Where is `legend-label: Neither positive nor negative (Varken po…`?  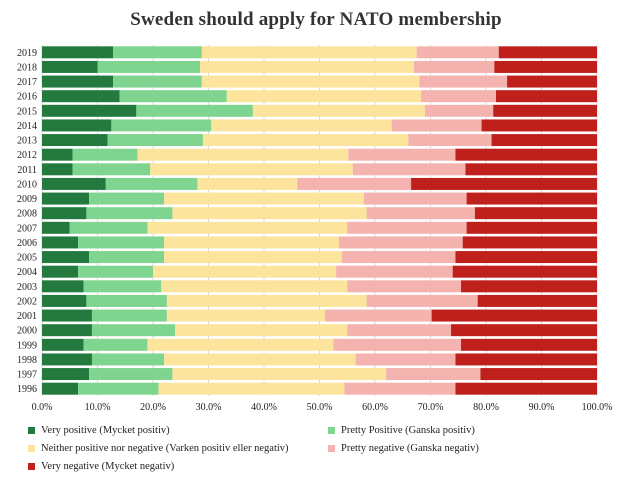
legend-label: Neither positive nor negative (Varken po… is located at coordinates (165, 448).